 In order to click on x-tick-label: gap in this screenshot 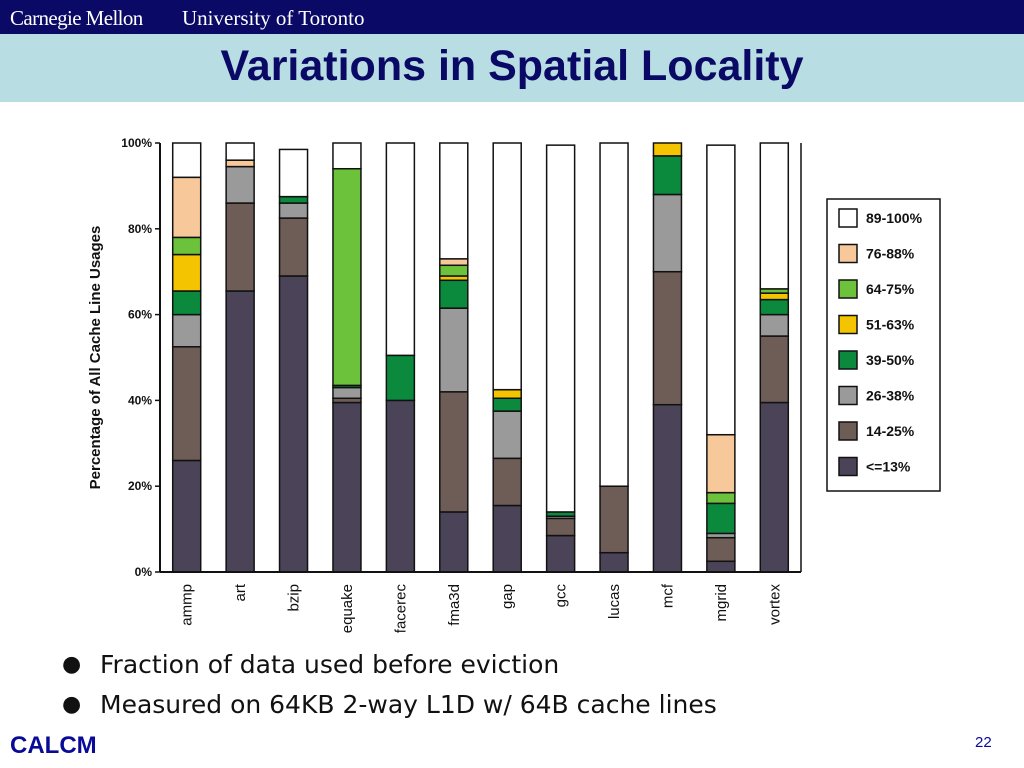, I will do `click(507, 596)`.